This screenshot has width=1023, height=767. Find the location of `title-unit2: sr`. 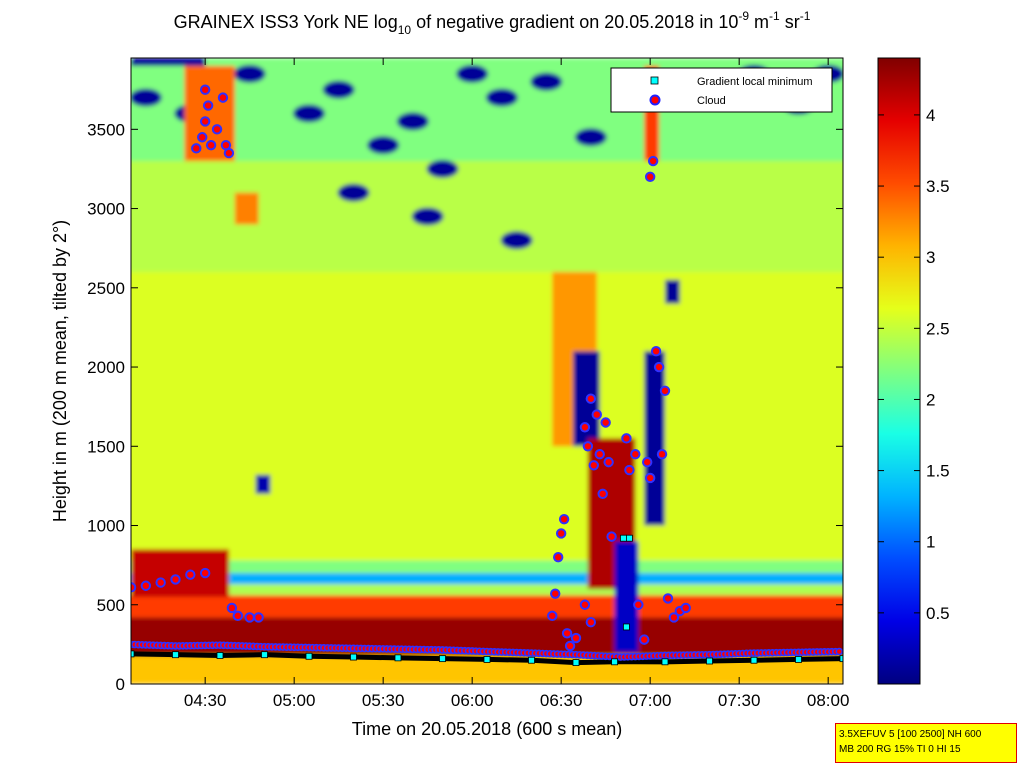

title-unit2: sr is located at coordinates (790, 22).